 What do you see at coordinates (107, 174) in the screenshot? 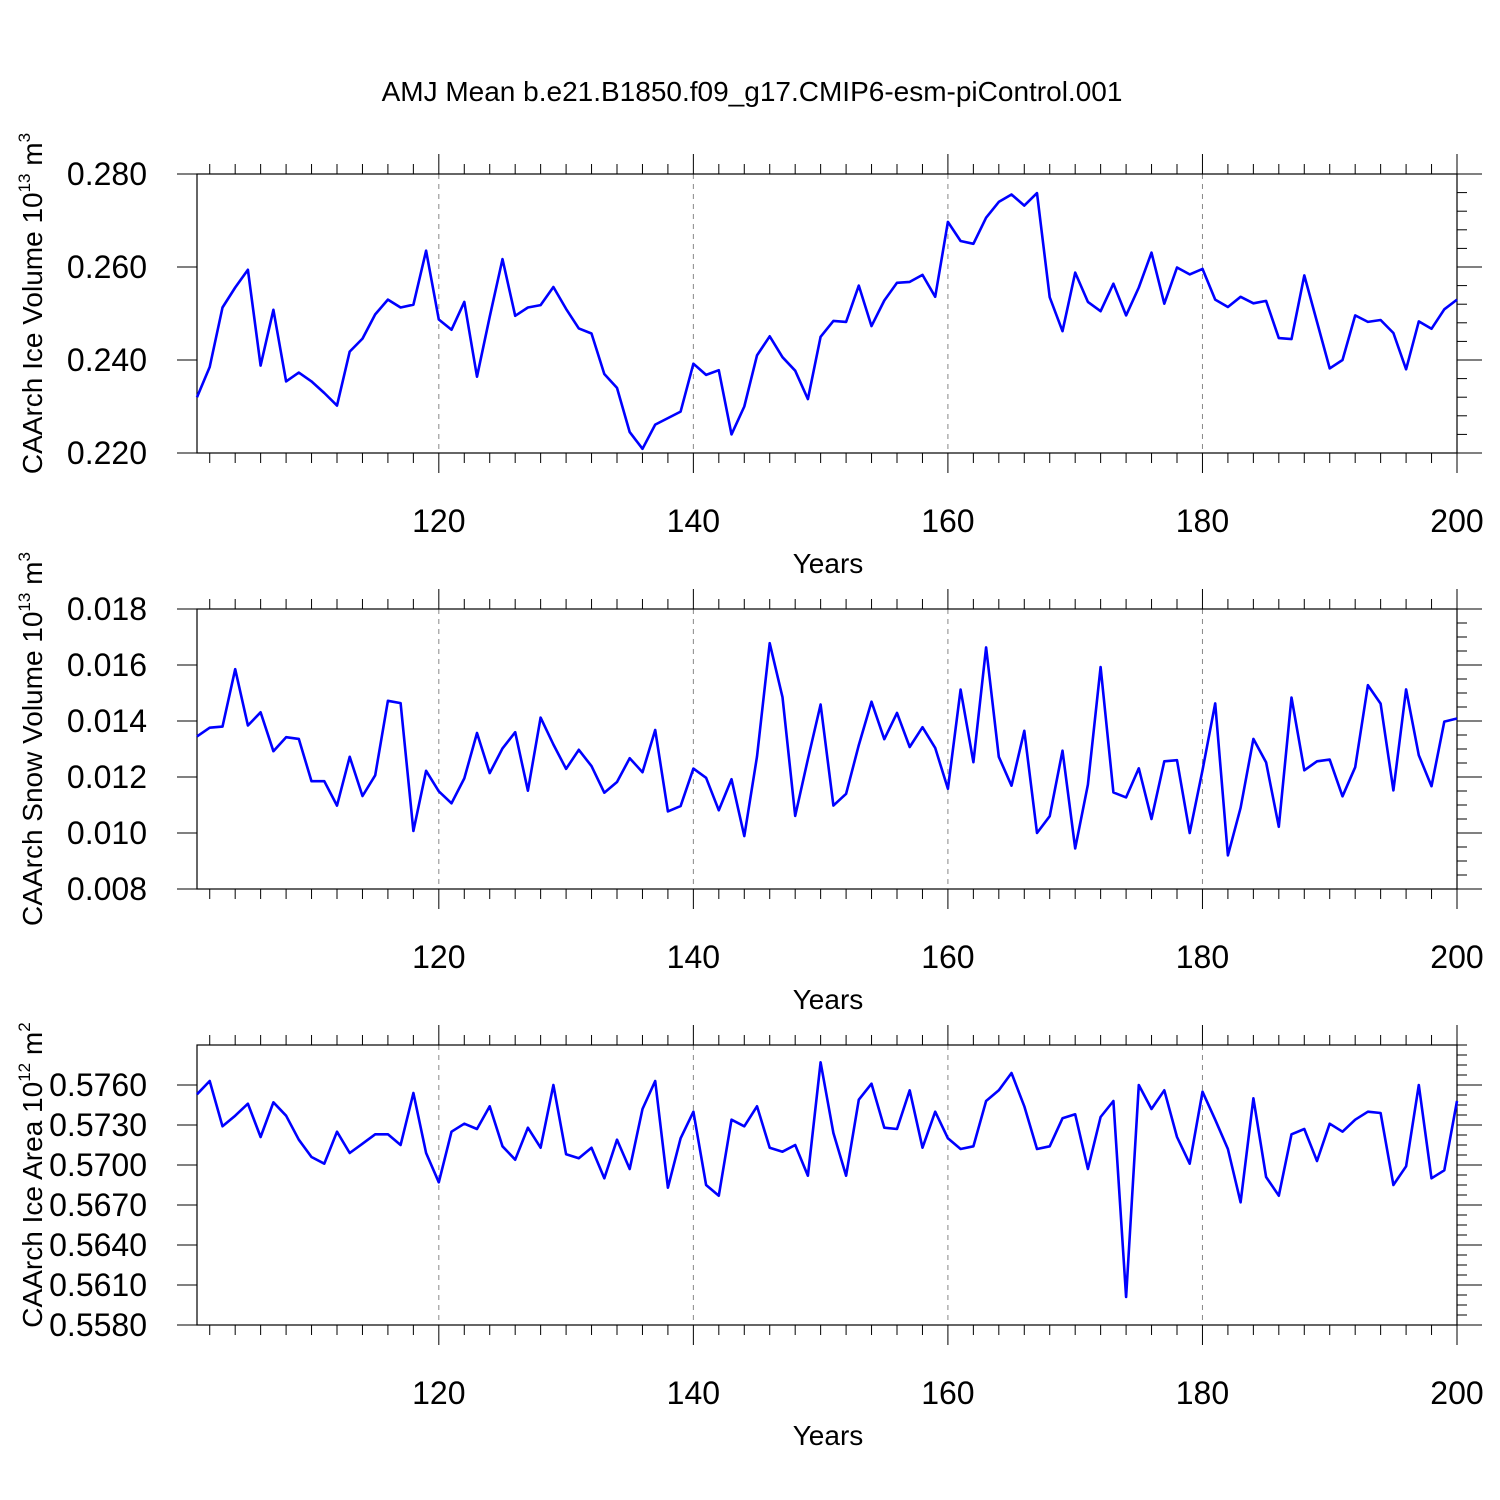
I see `y-tick-label: 0.280` at bounding box center [107, 174].